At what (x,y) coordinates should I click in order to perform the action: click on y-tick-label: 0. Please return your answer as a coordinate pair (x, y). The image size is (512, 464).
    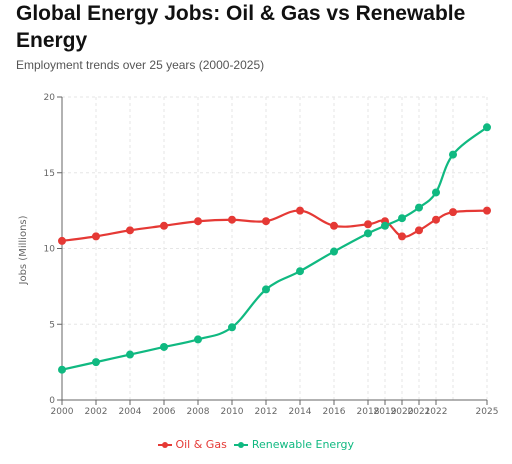
    Looking at the image, I should click on (52, 401).